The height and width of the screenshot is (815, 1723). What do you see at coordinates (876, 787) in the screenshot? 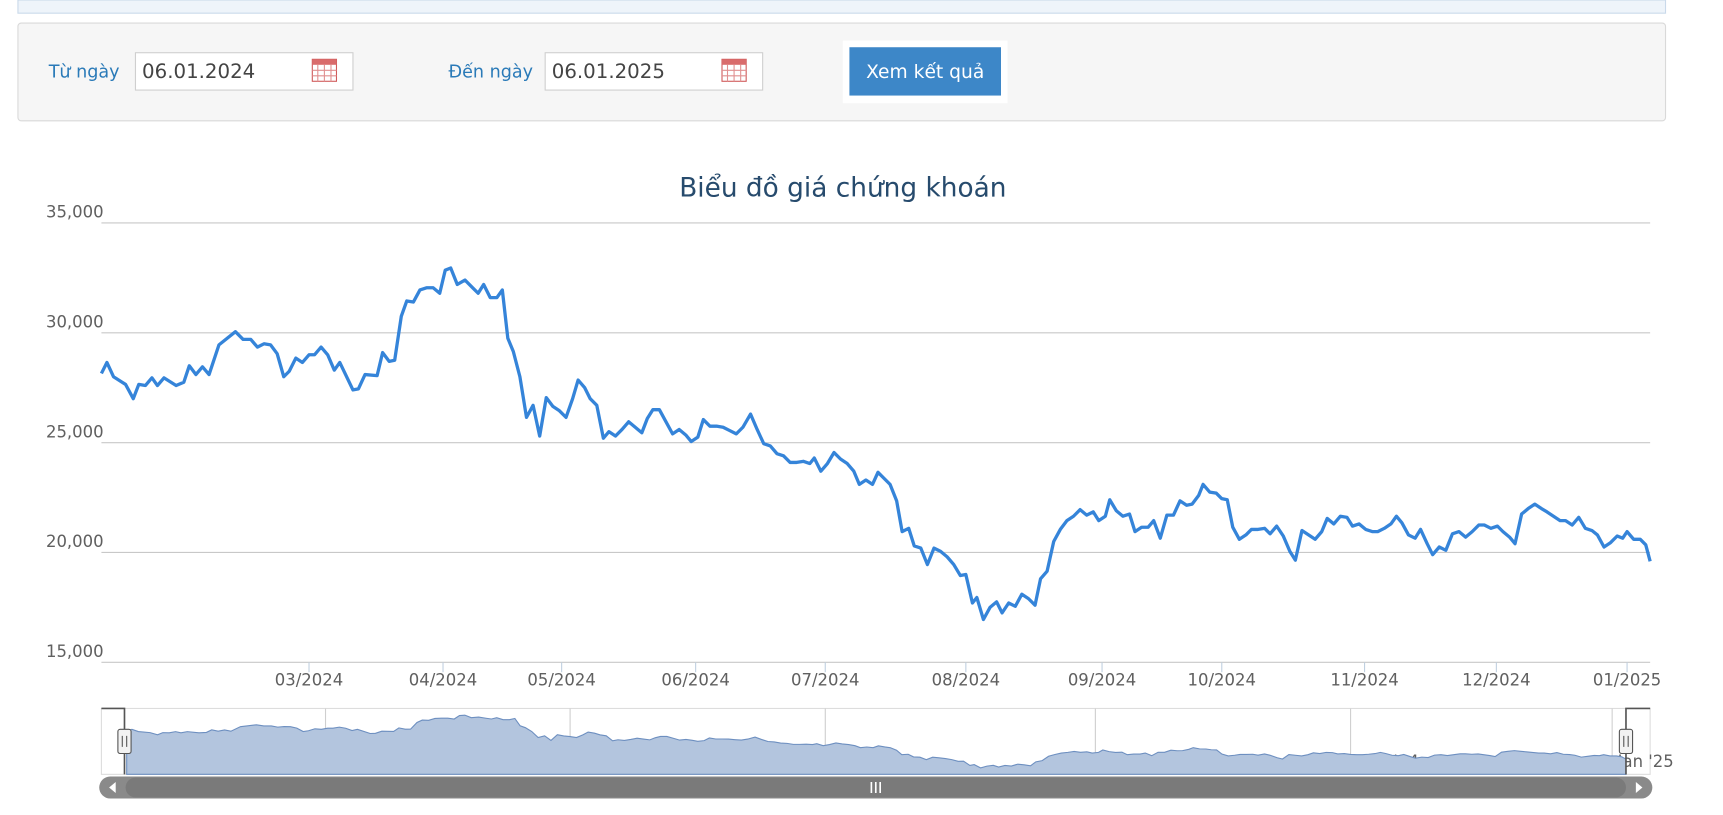
I see `scrollbar` at bounding box center [876, 787].